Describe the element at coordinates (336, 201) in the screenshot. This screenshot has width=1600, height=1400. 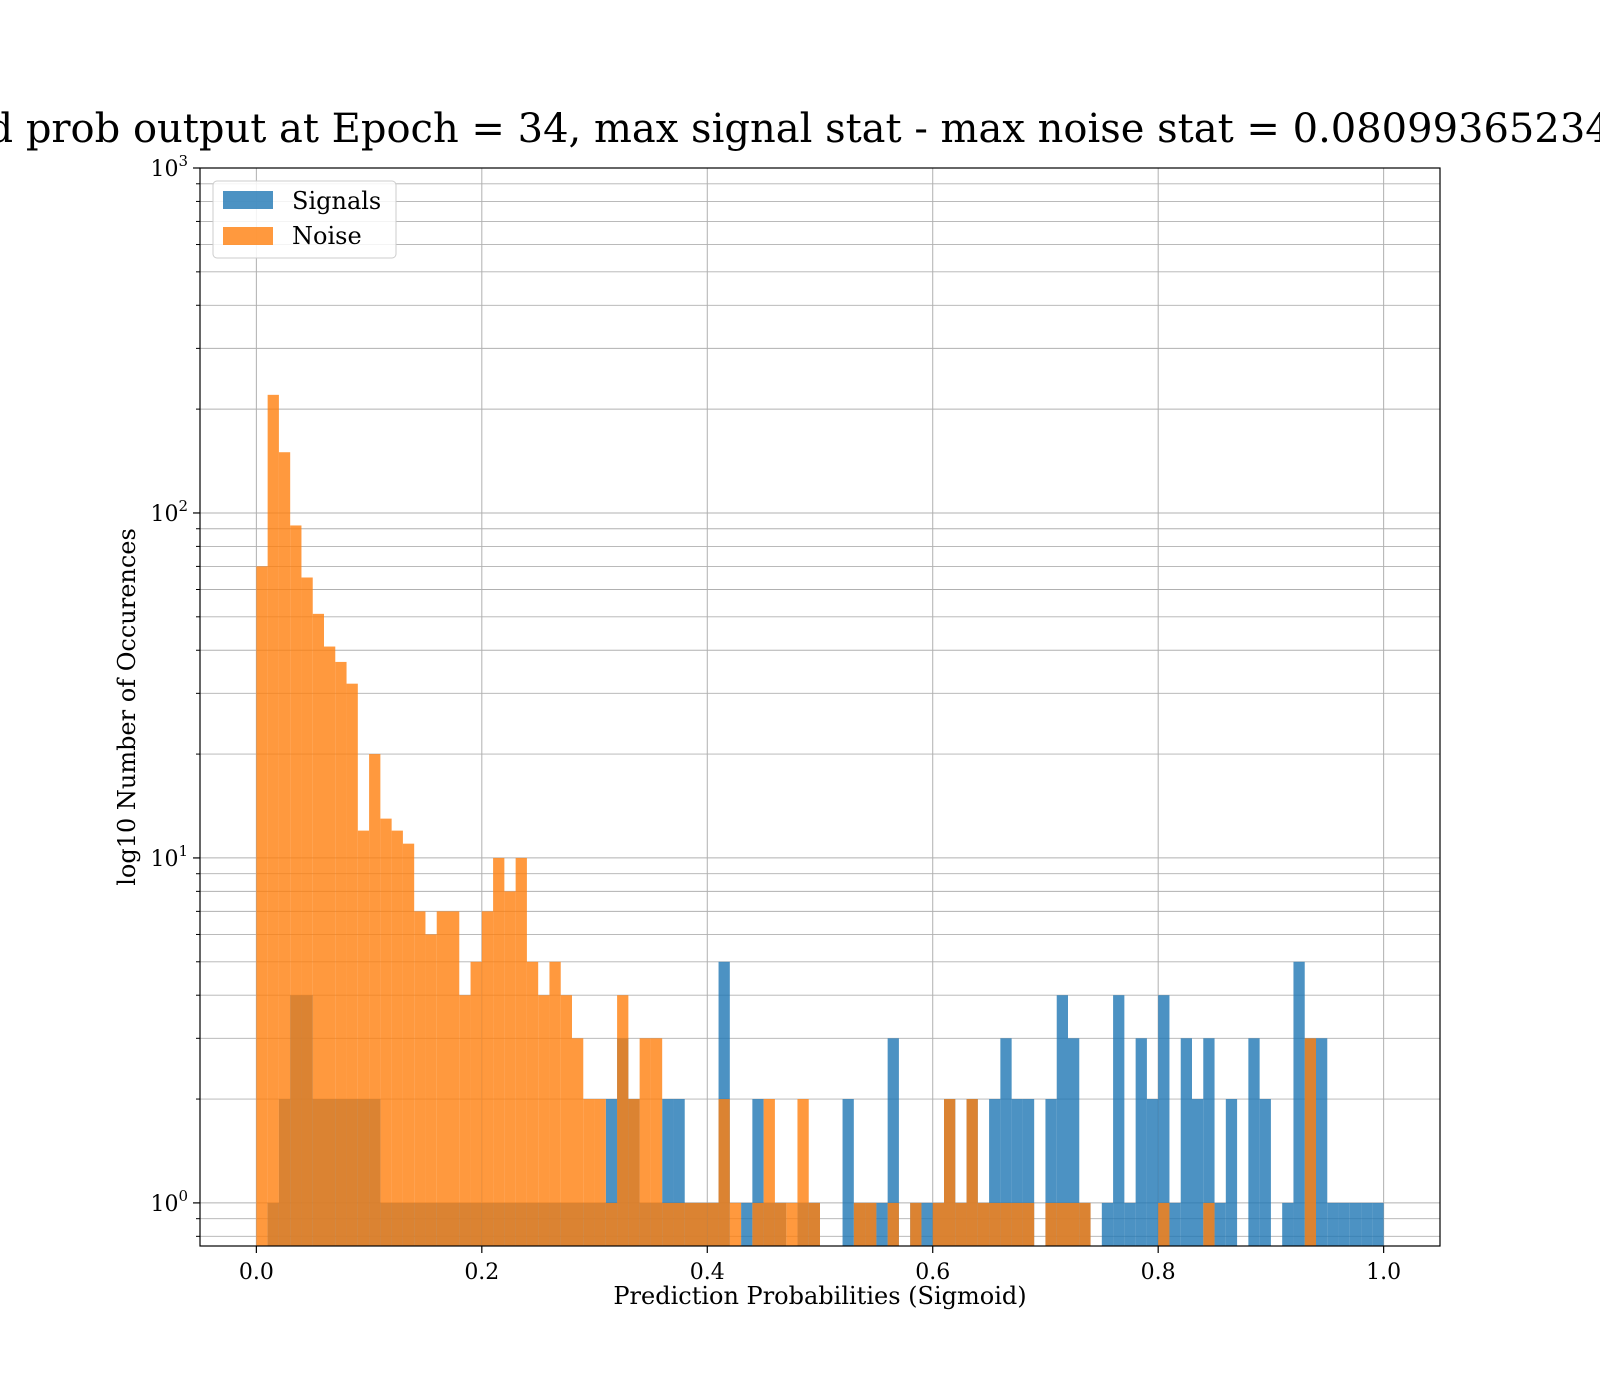
I see `legend-label-signals: Signals` at that location.